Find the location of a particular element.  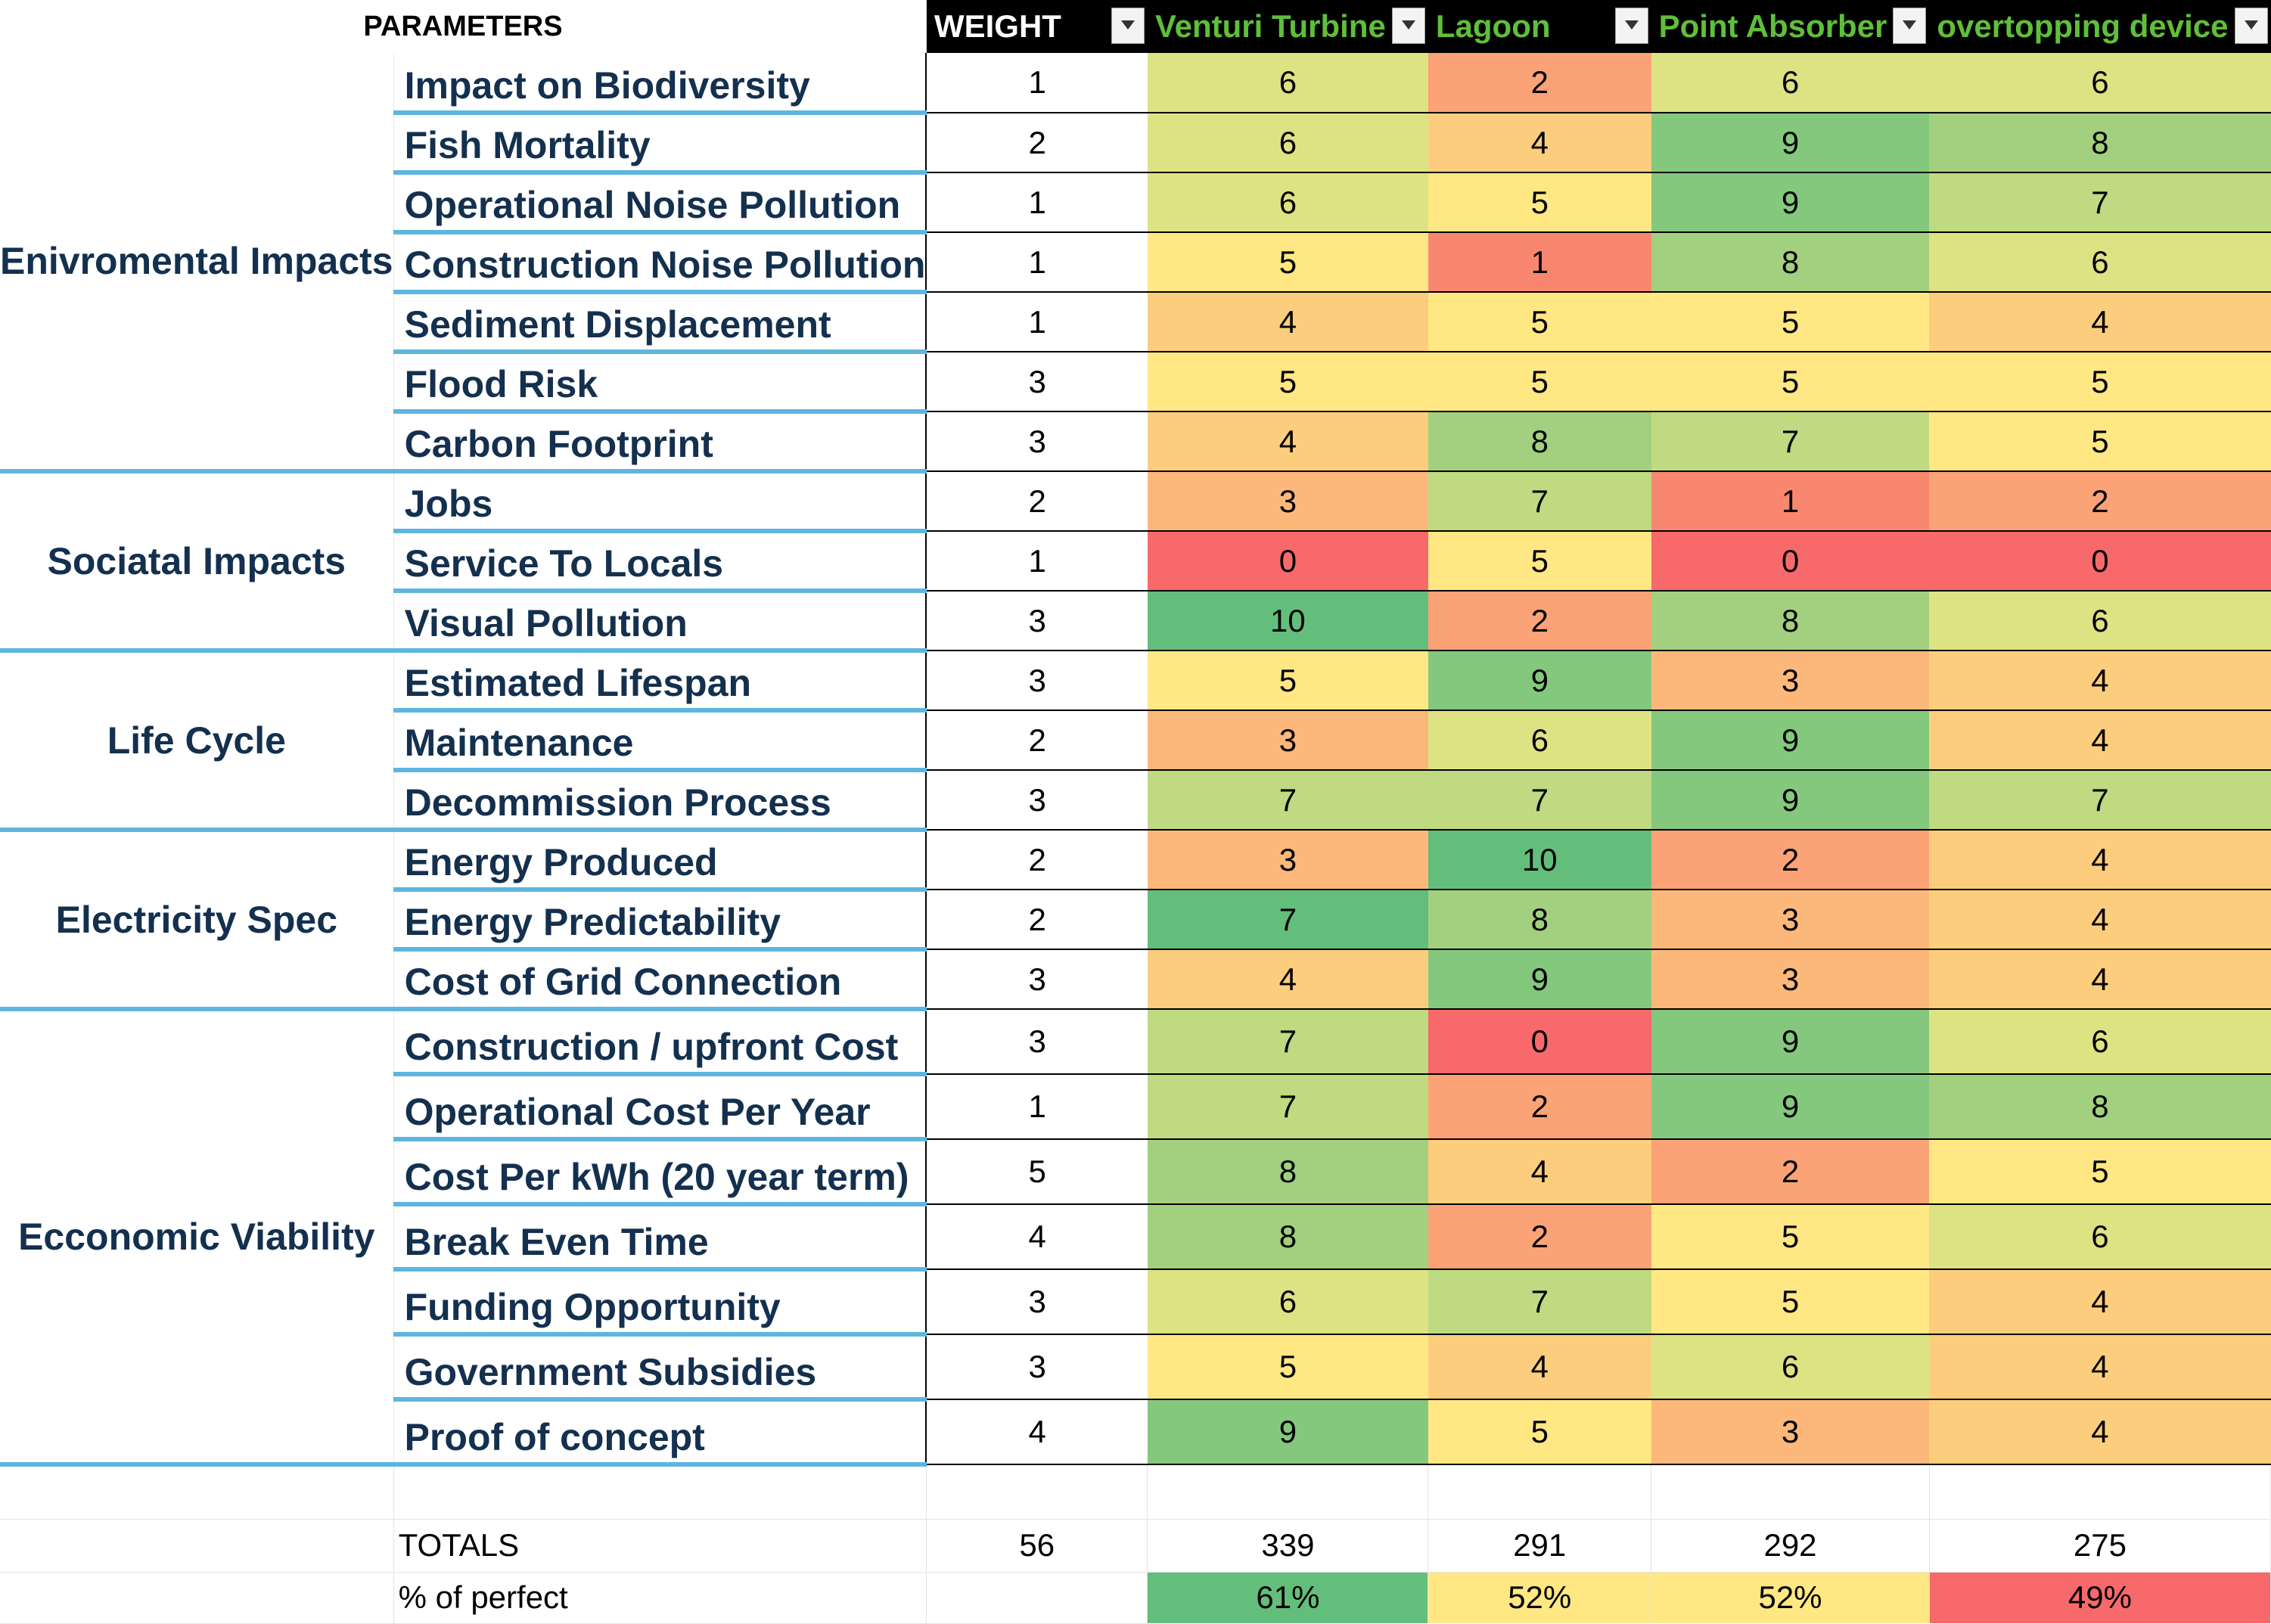

weight-cell: 5 is located at coordinates (1037, 1172).